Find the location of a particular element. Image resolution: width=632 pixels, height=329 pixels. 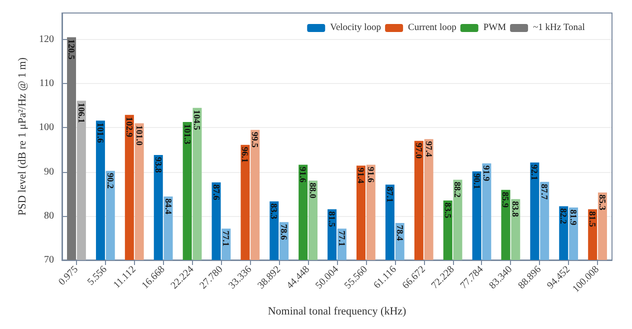

data-label: 93.8 is located at coordinates (158, 165).